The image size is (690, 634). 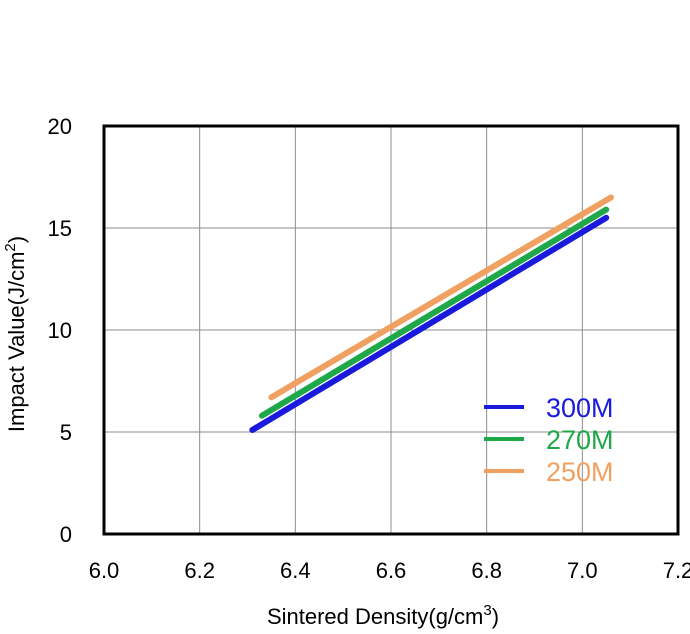 I want to click on y-axis-label-sup: 2, so click(x=10, y=247).